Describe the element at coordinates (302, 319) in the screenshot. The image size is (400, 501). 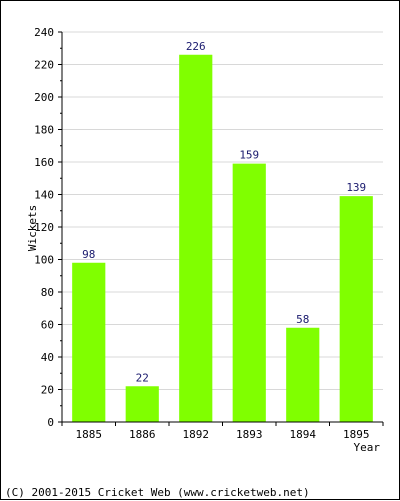
I see `data-label-1894: 58` at that location.